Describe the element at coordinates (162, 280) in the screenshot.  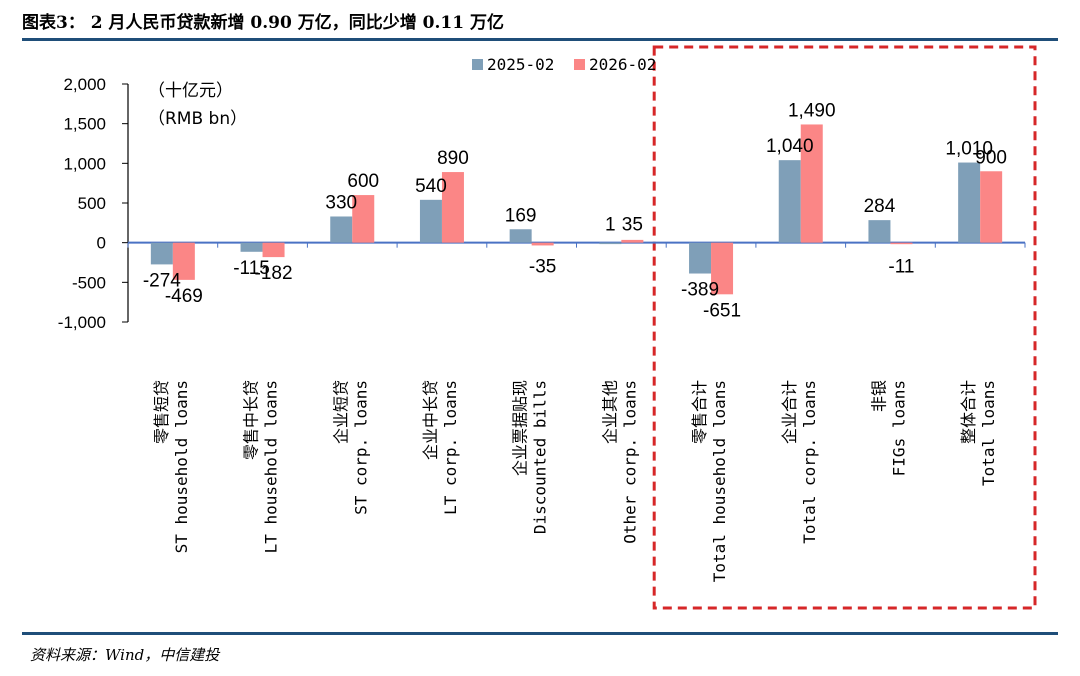
I see `data-label: -274` at that location.